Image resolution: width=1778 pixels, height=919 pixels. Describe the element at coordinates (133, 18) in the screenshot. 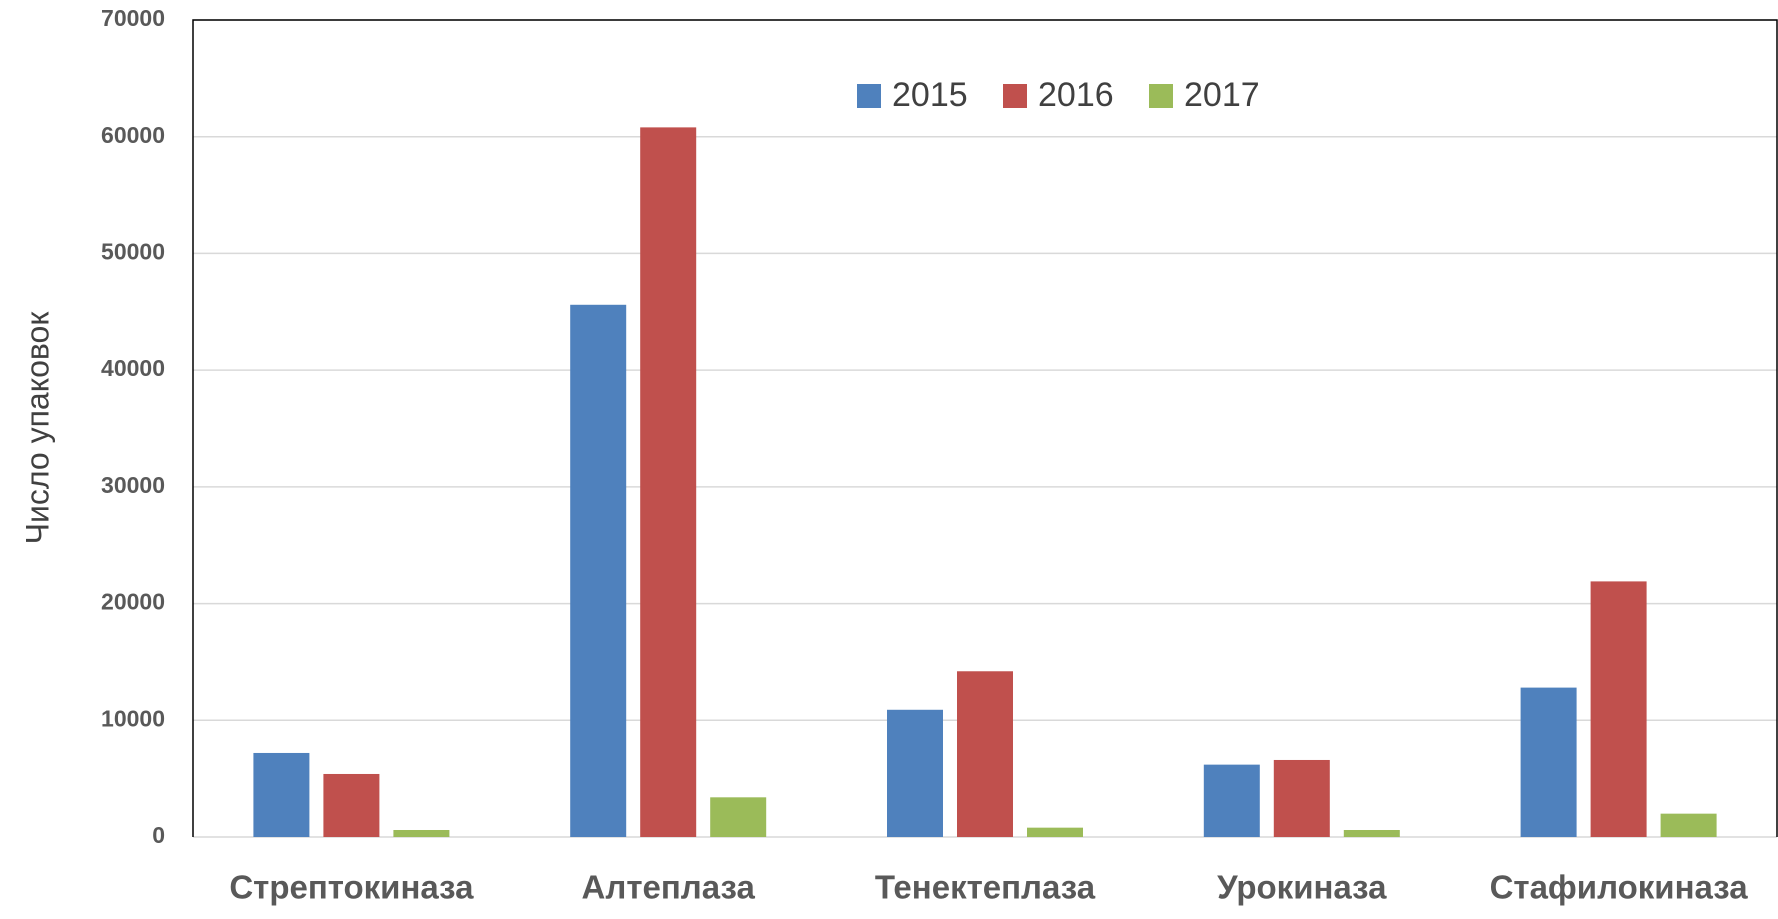

I see `y-tick-label: 70000` at that location.